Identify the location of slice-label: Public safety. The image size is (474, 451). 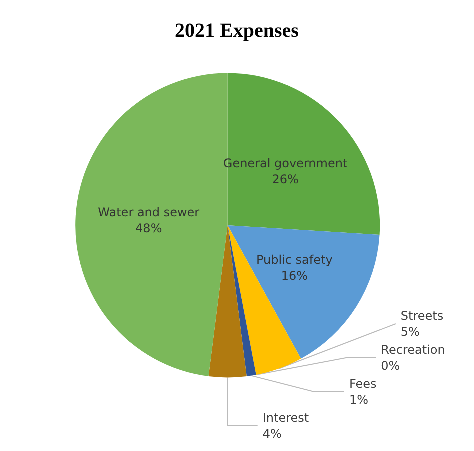
(294, 259).